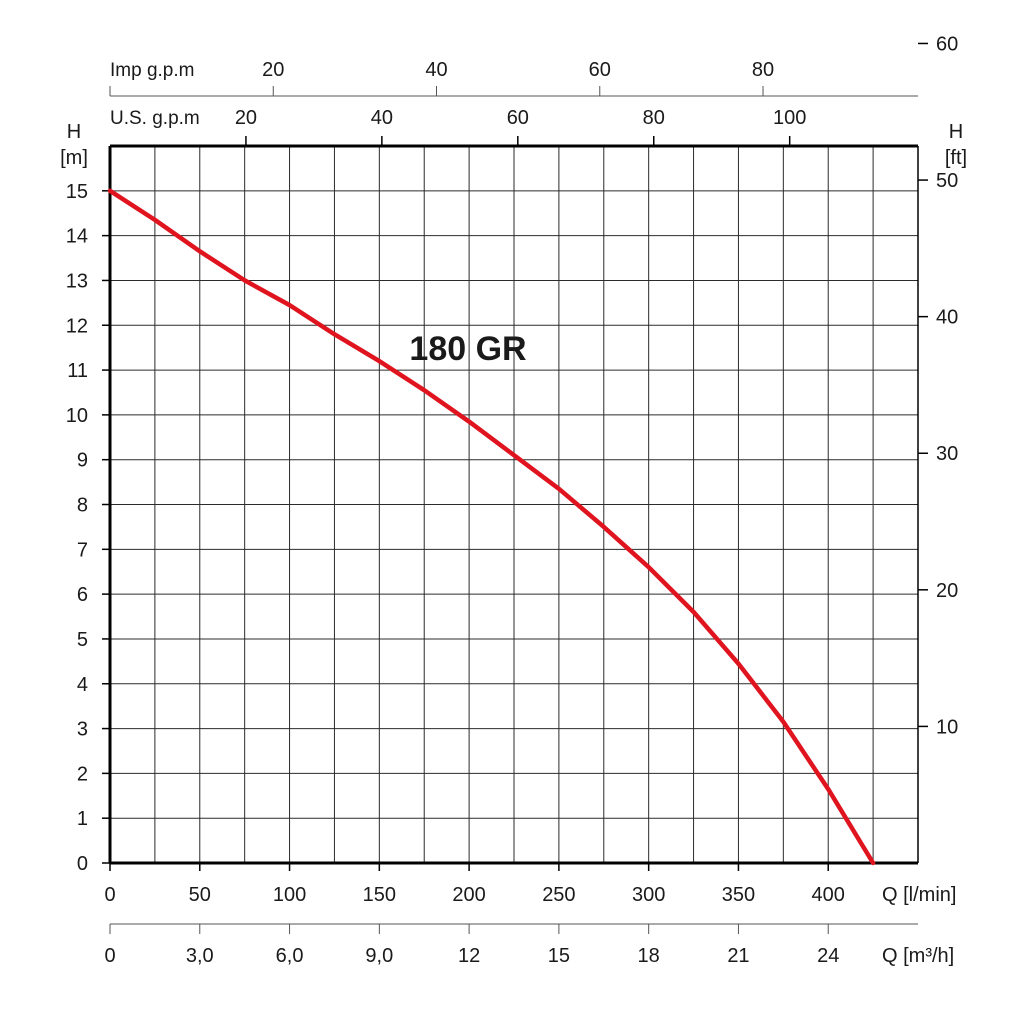  What do you see at coordinates (82, 774) in the screenshot?
I see `y-left-tick-label: 2` at bounding box center [82, 774].